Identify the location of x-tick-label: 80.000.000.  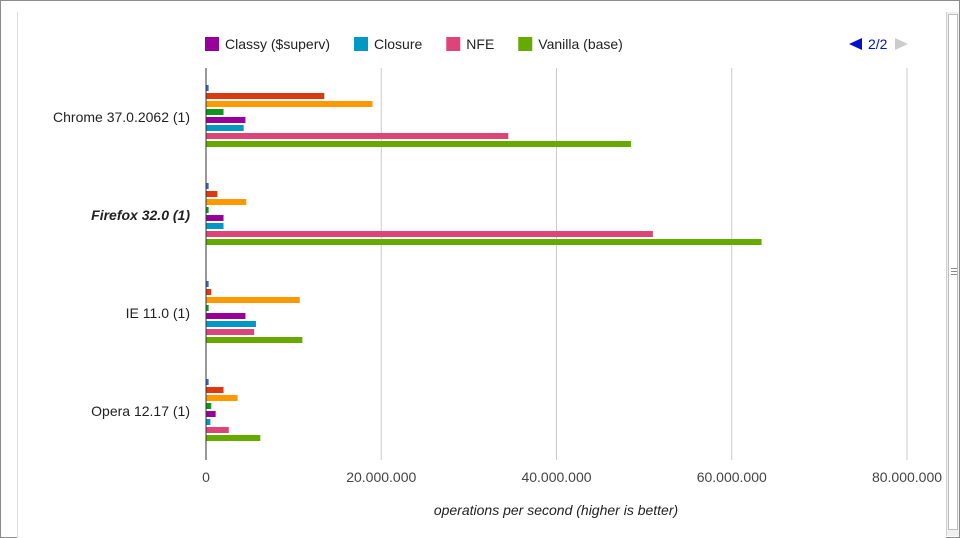
(907, 477).